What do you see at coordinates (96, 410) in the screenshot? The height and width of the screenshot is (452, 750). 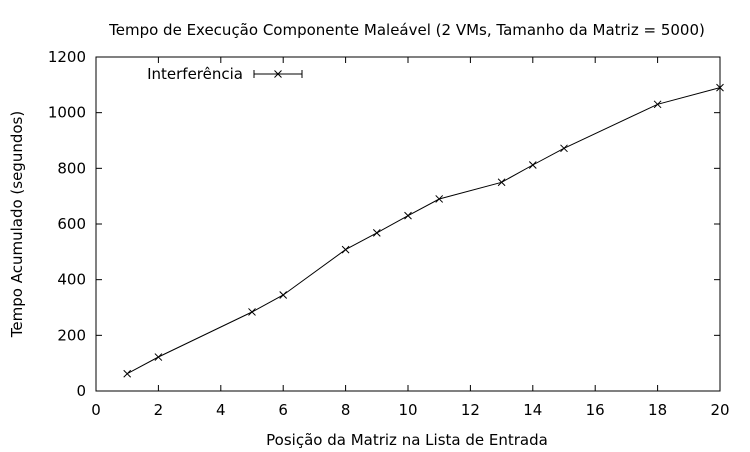 I see `x-tick-label: 0` at bounding box center [96, 410].